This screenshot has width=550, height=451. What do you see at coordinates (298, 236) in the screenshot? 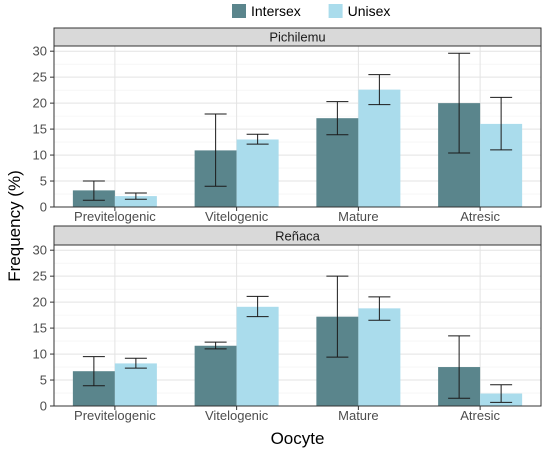
I see `panel-title: Reñaca` at bounding box center [298, 236].